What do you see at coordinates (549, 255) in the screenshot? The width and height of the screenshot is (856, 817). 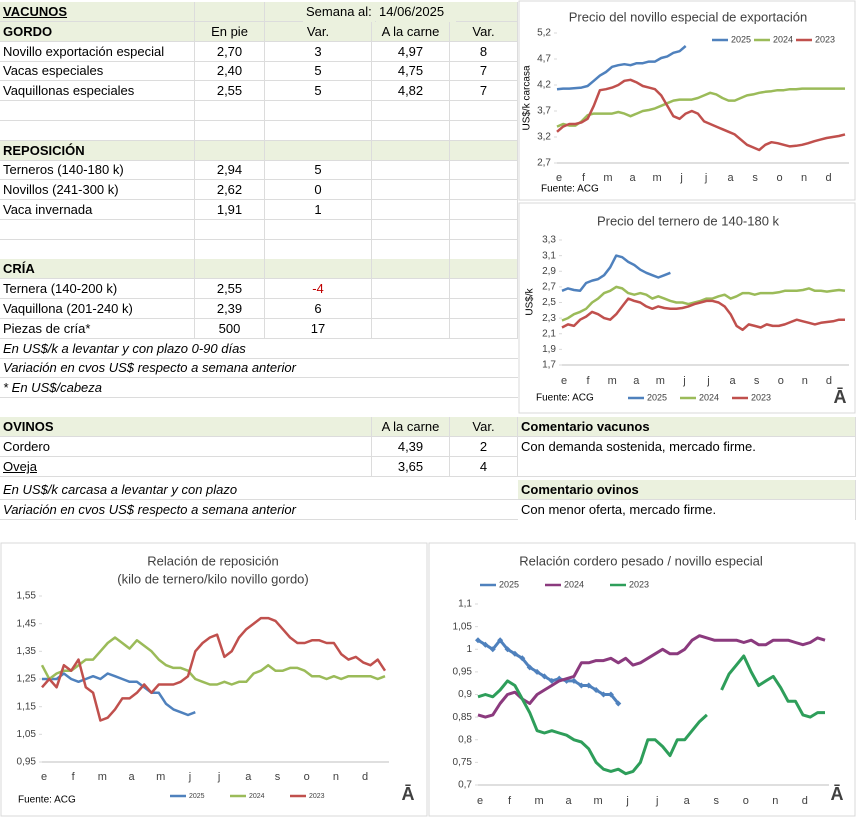 I see `y-tick-label: 3,1` at bounding box center [549, 255].